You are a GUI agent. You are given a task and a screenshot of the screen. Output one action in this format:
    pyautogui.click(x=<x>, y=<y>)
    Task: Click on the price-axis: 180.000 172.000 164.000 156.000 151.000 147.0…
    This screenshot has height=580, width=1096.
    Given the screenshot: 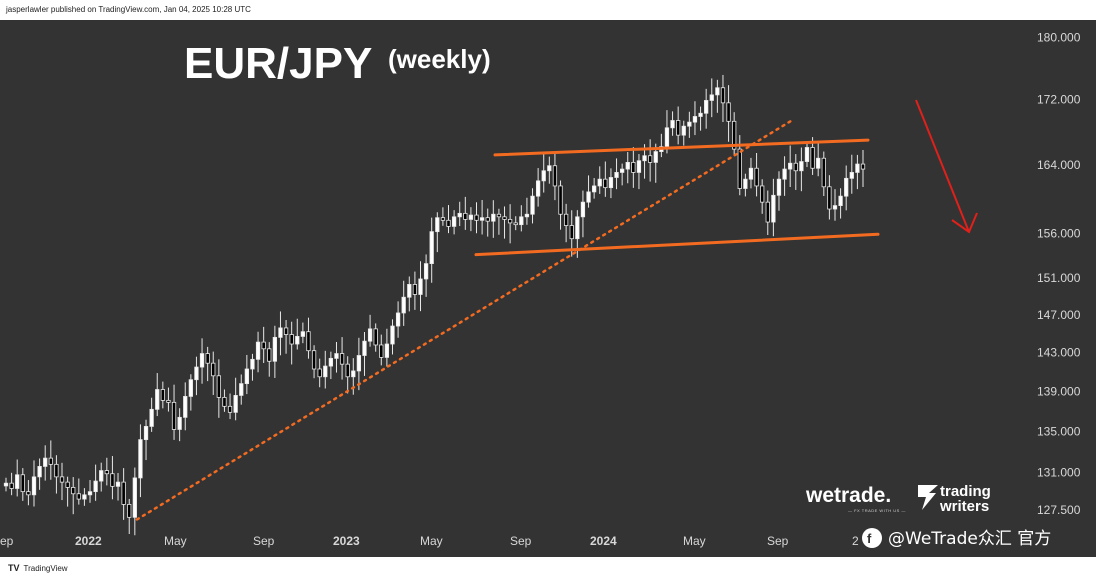 What is the action you would take?
    pyautogui.click(x=1059, y=273)
    